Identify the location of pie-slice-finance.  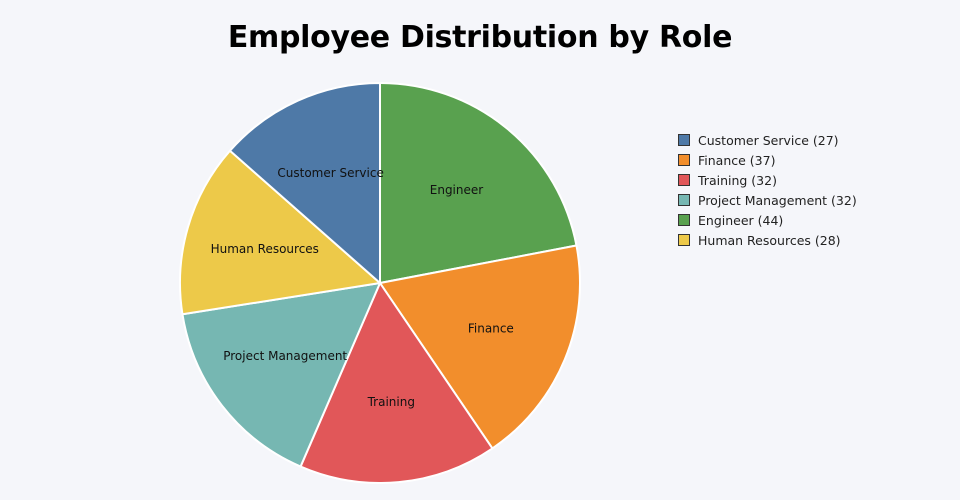
(480, 347).